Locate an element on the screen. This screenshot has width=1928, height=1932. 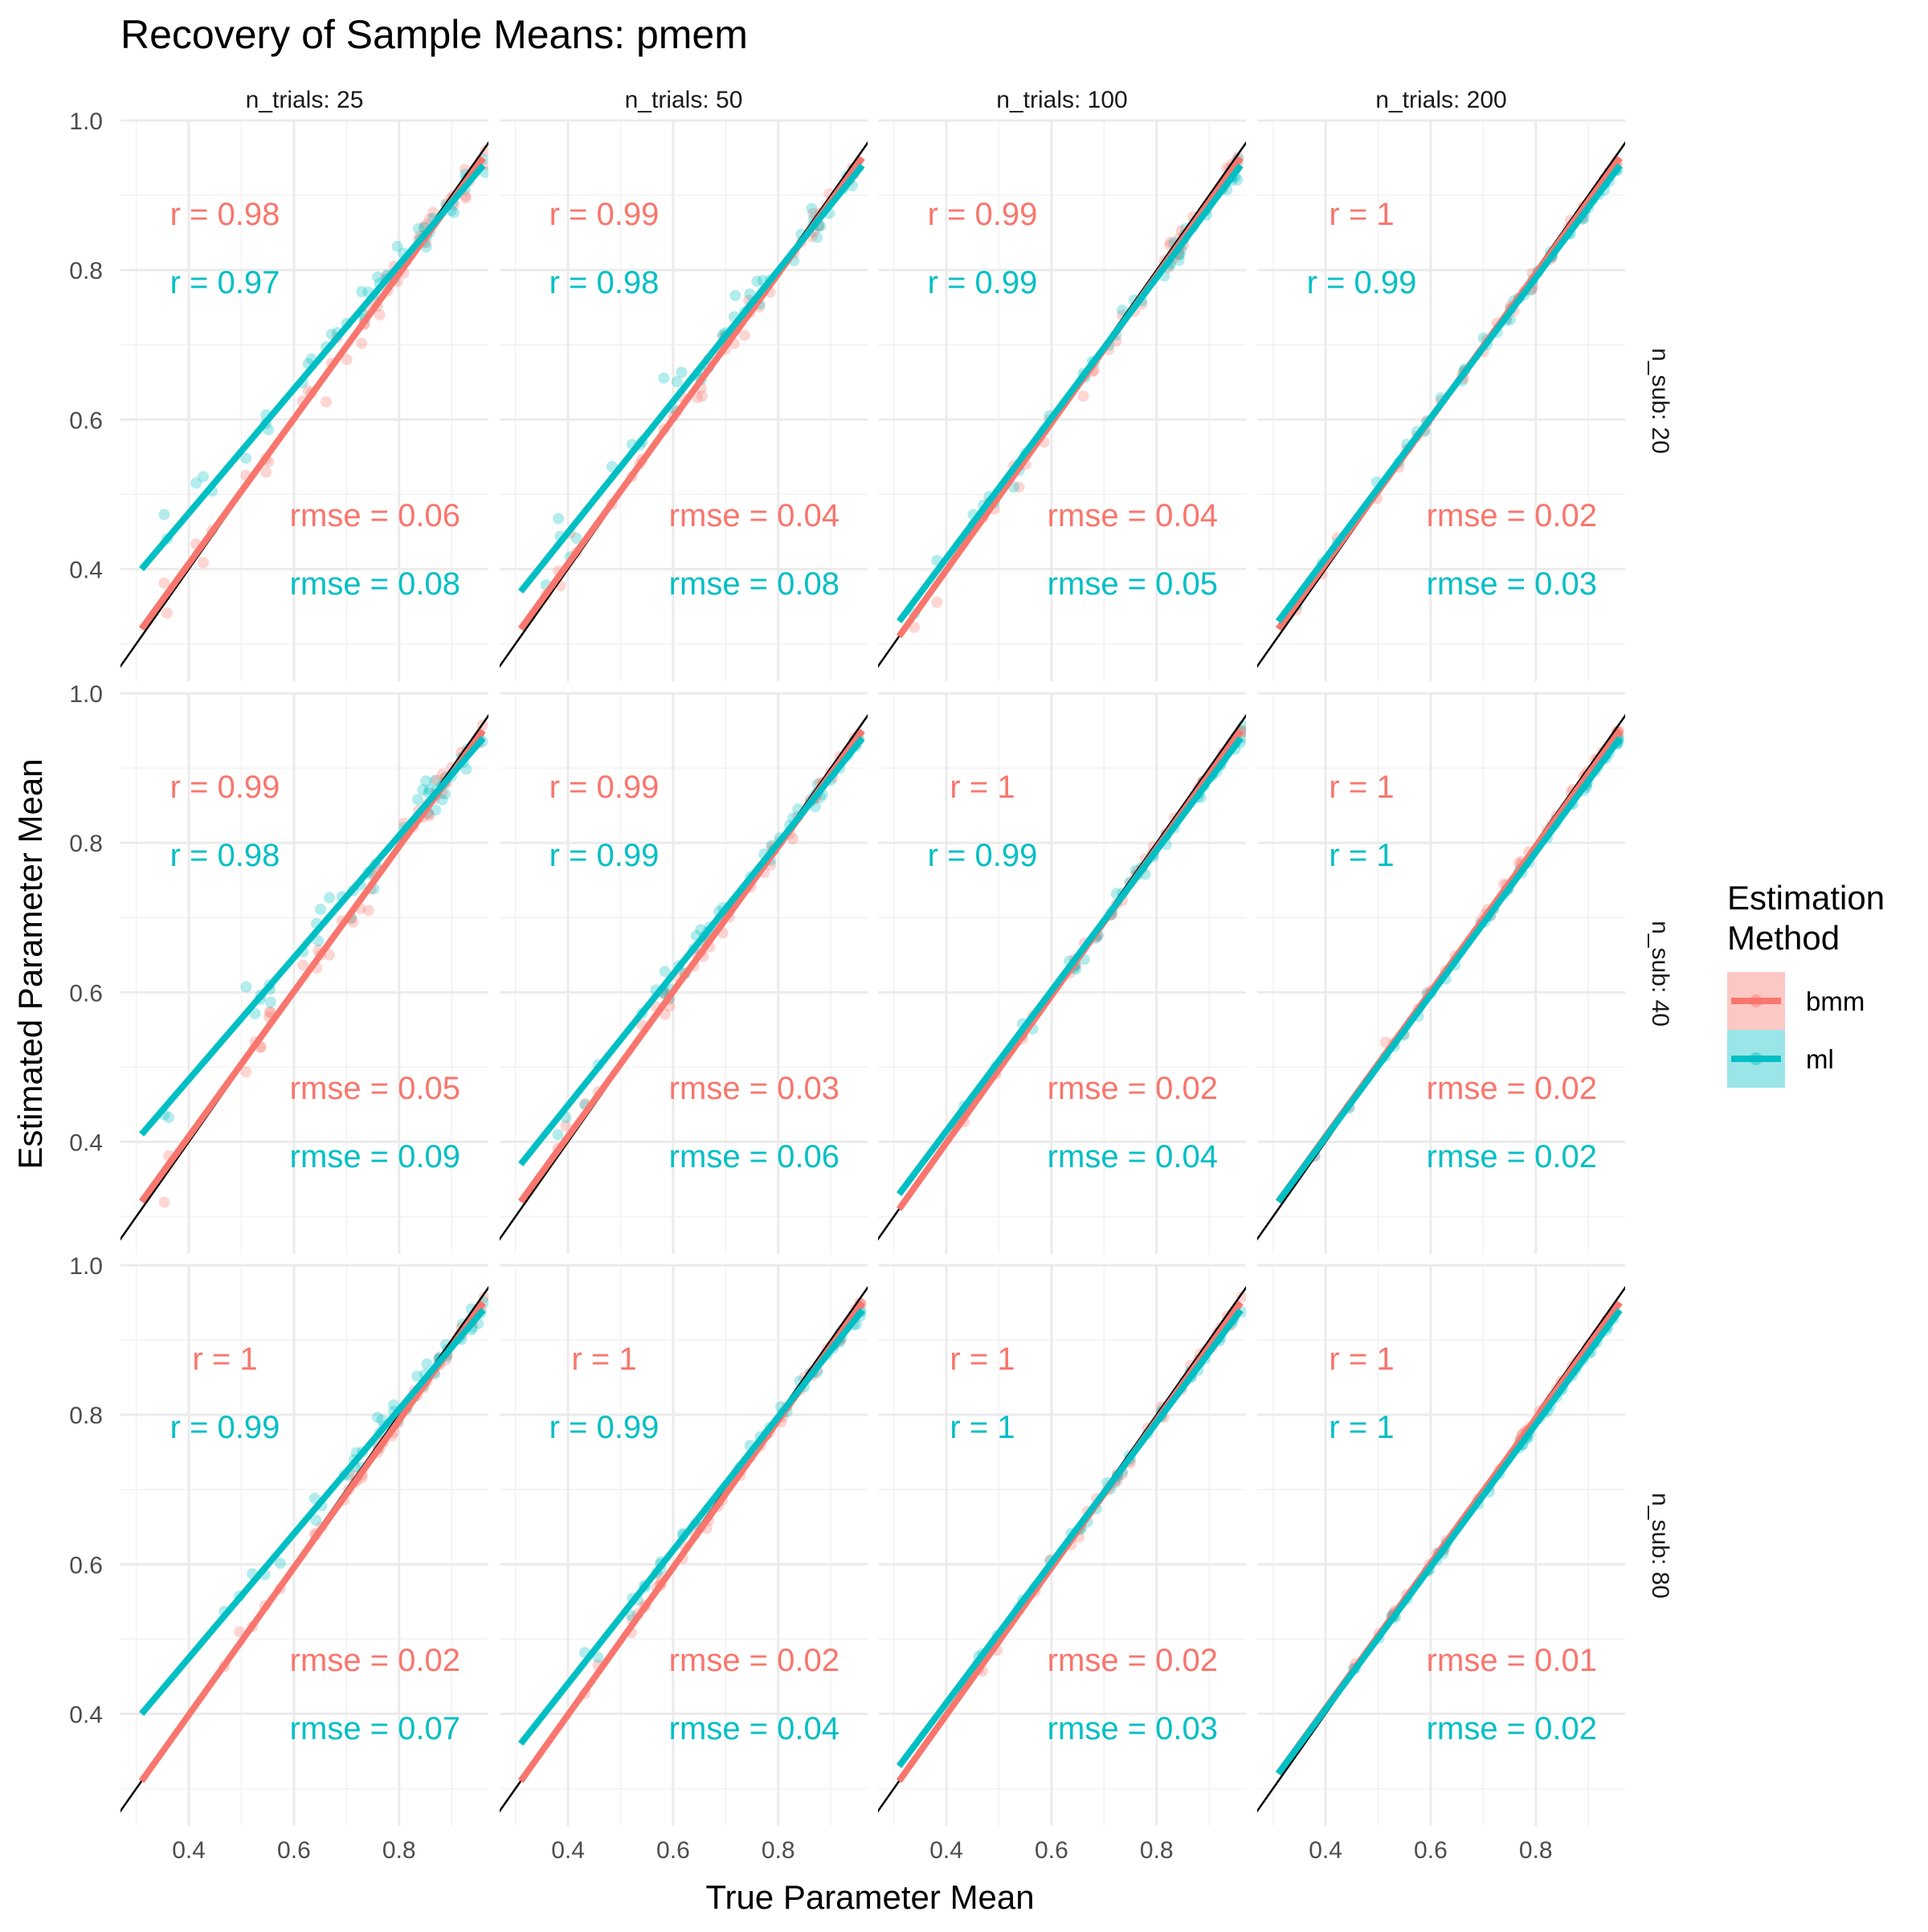
legend-key-point-bmm is located at coordinates (1757, 1001).